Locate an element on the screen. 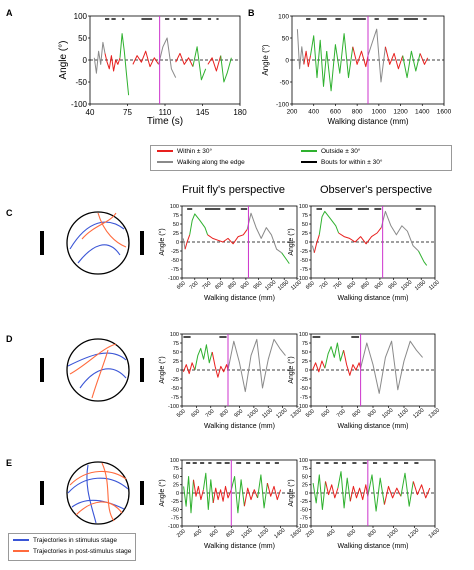 The image size is (474, 570). ytick-label-e1-4: 0 is located at coordinates (177, 494).